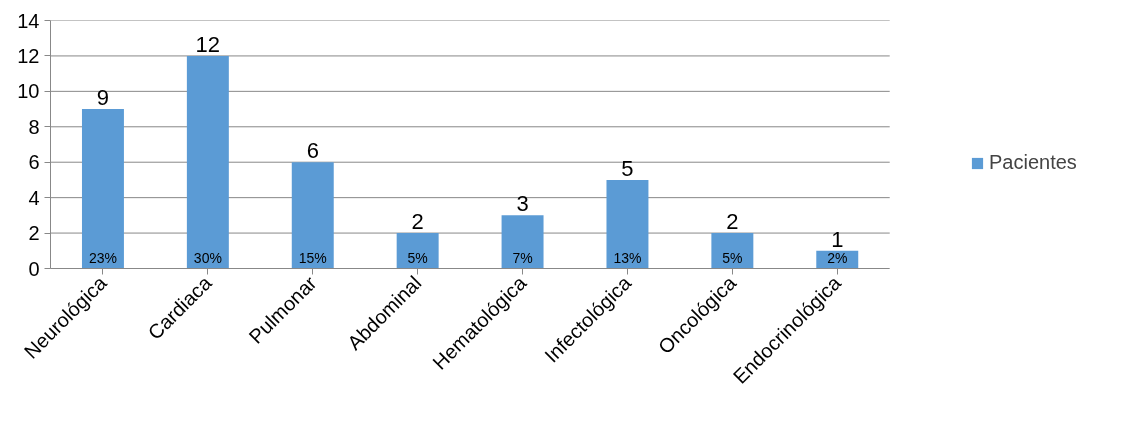  I want to click on y-tick-label: 4, so click(34, 197).